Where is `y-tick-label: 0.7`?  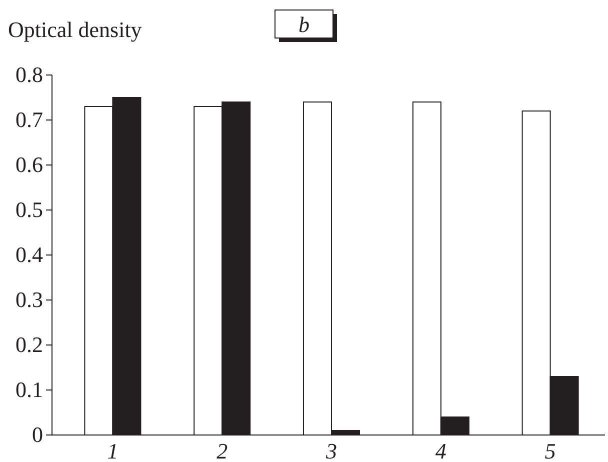
y-tick-label: 0.7 is located at coordinates (29, 119).